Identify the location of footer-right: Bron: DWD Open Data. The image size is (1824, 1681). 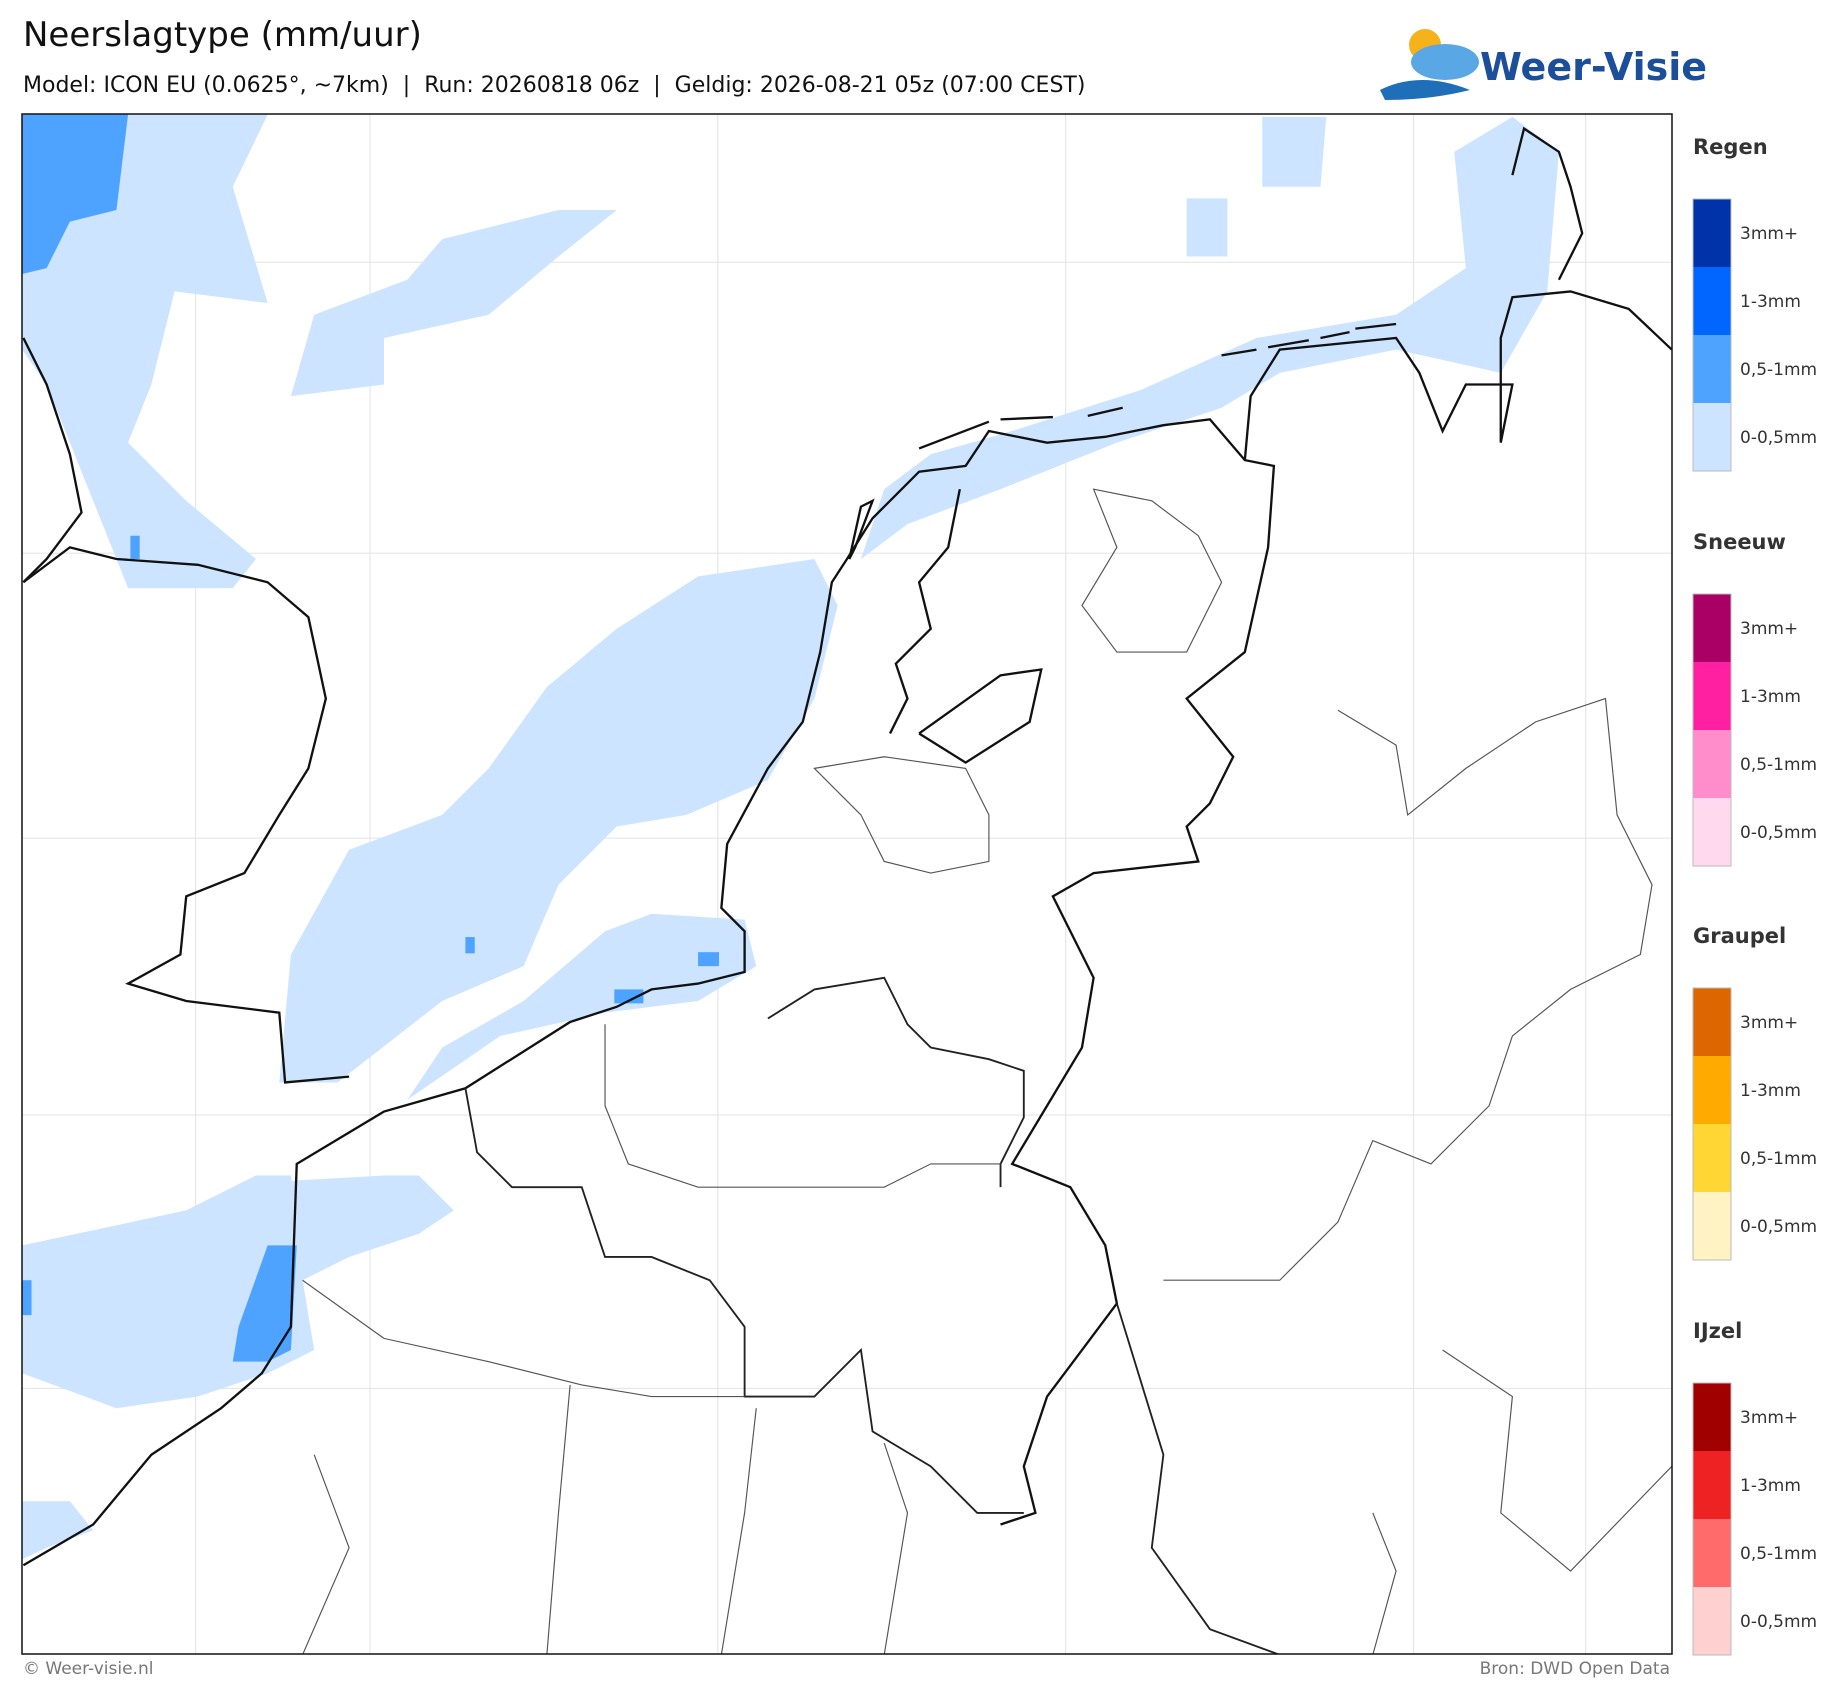
(1575, 1669).